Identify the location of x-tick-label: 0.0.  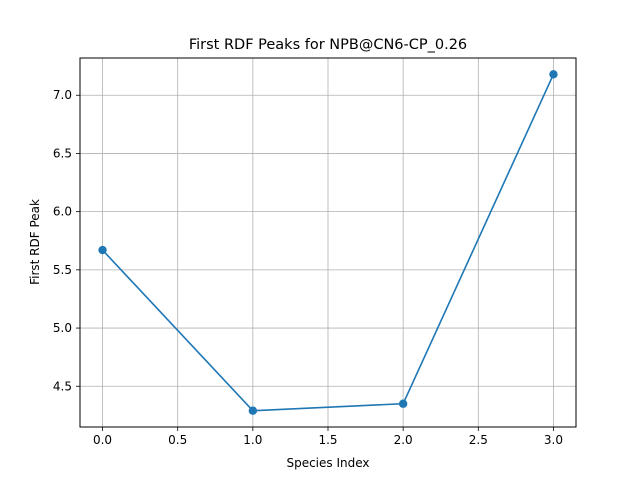
(102, 440).